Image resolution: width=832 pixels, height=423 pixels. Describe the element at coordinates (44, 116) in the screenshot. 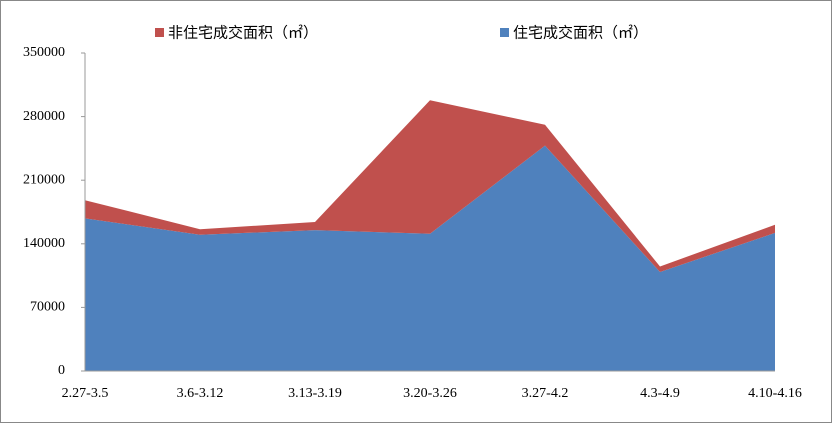

I see `y-tick-label: 280000` at that location.